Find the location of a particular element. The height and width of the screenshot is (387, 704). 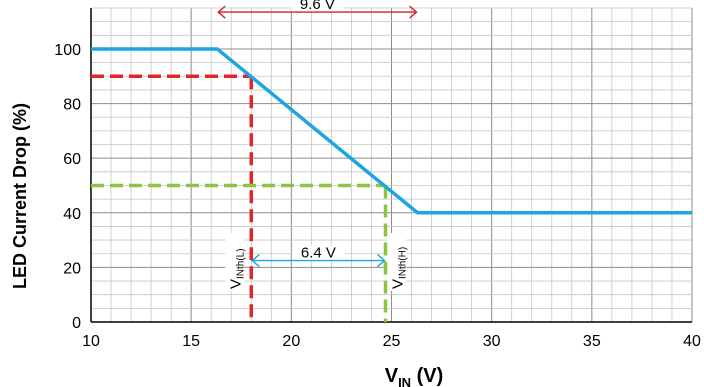

threshold-low-label: VINth(L) is located at coordinates (236, 268).